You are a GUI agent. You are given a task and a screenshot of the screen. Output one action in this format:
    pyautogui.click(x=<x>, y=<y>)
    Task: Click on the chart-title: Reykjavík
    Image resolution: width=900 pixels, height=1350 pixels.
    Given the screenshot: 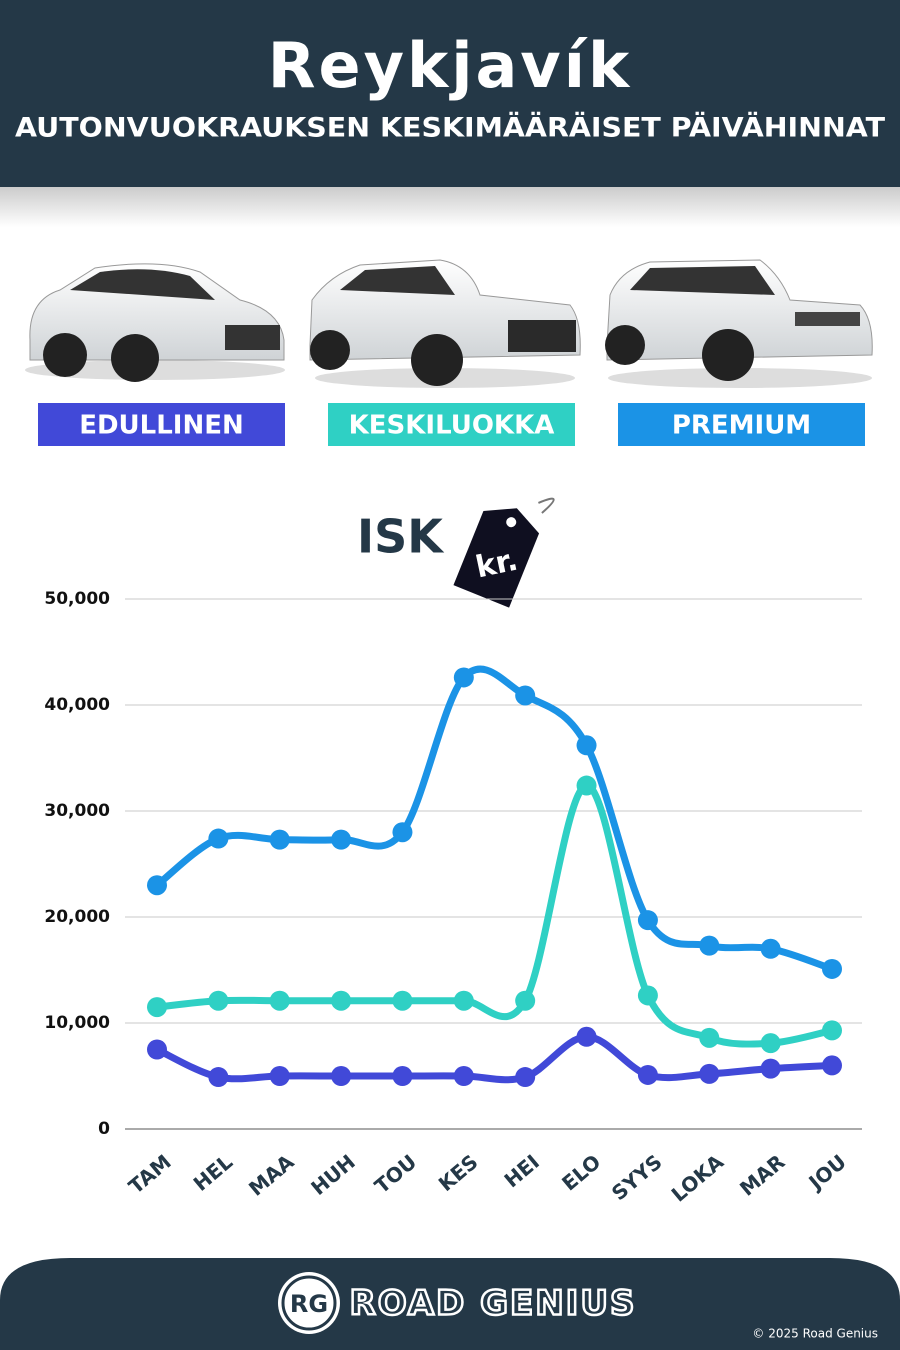 What is the action you would take?
    pyautogui.click(x=450, y=65)
    